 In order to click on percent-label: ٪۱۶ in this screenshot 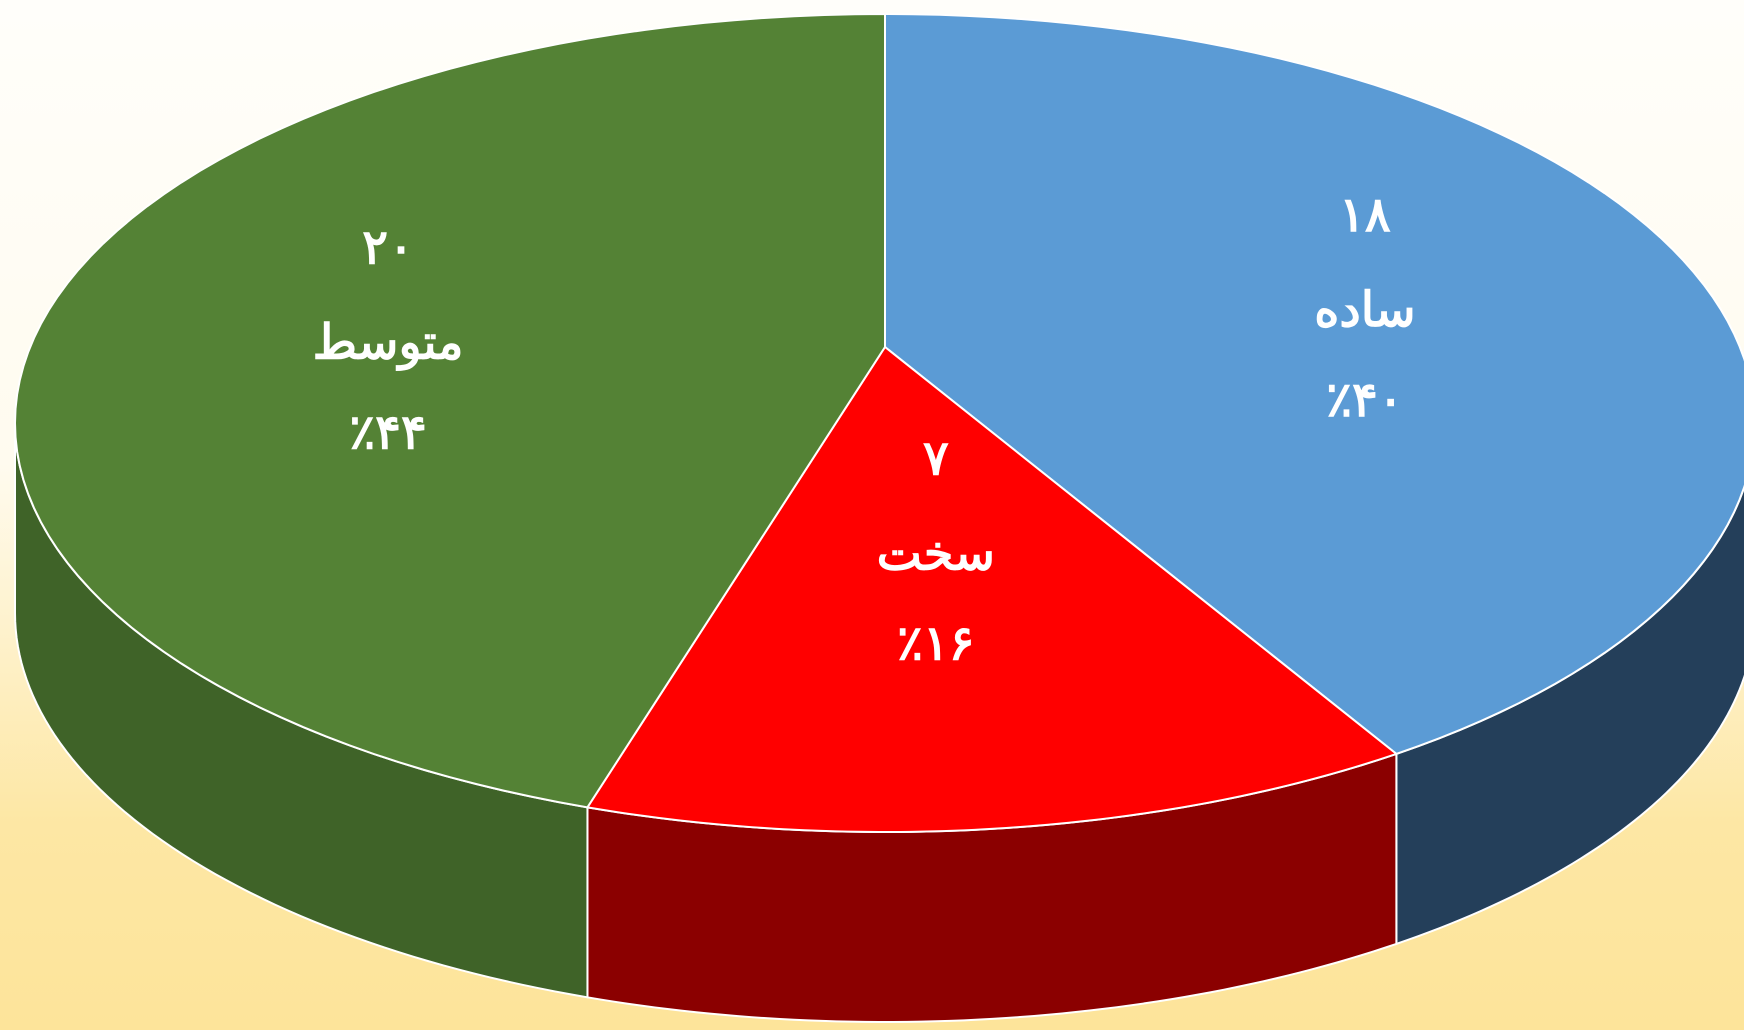, I will do `click(935, 644)`.